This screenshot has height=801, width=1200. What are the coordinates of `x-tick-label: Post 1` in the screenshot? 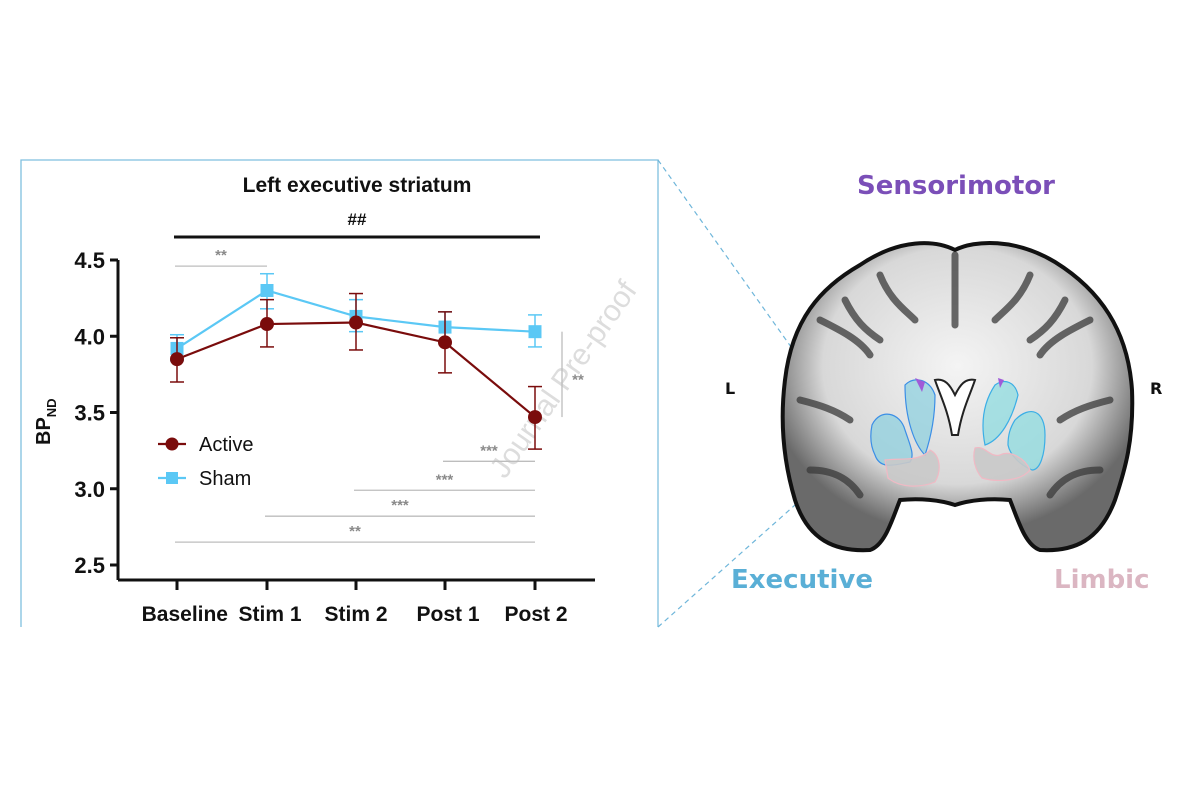 It's located at (447, 614).